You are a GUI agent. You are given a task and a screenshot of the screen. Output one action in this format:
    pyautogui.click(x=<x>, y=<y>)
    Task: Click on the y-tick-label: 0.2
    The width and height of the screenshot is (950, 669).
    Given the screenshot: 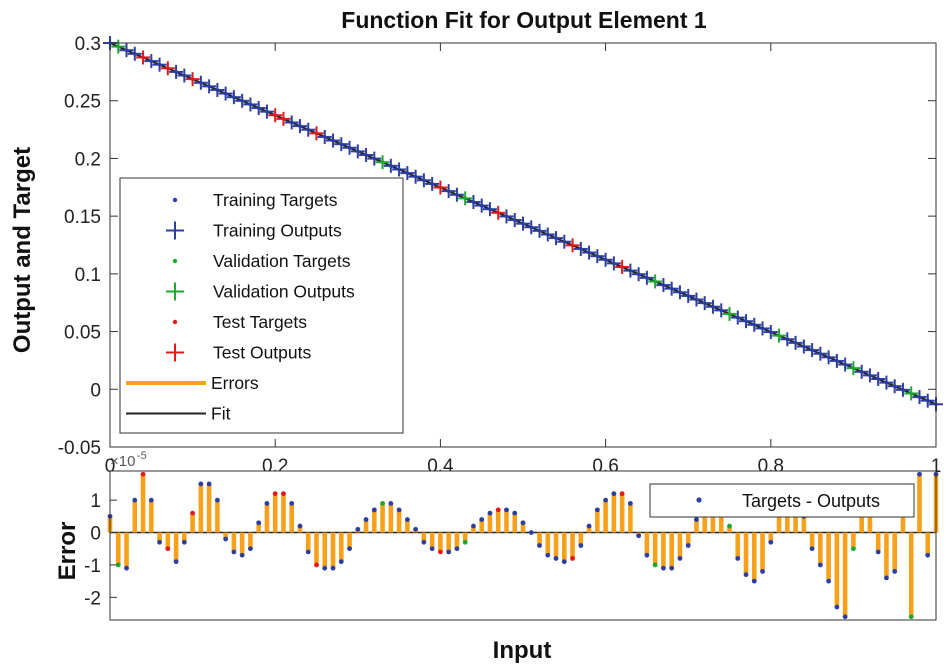 What is the action you would take?
    pyautogui.click(x=88, y=159)
    